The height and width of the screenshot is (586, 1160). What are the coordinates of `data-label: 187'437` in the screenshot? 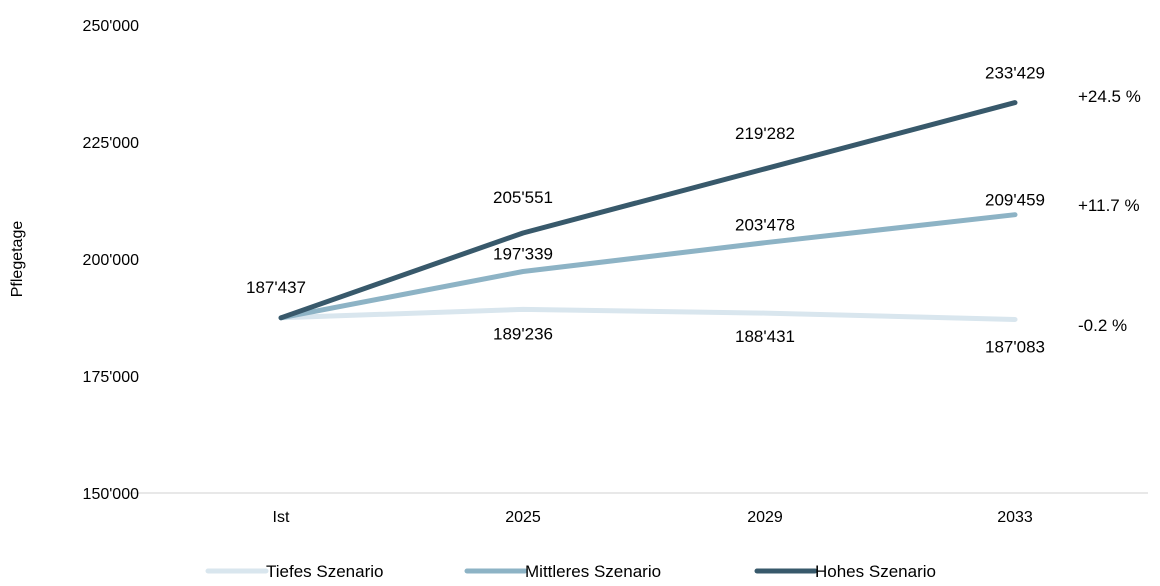 It's located at (276, 287).